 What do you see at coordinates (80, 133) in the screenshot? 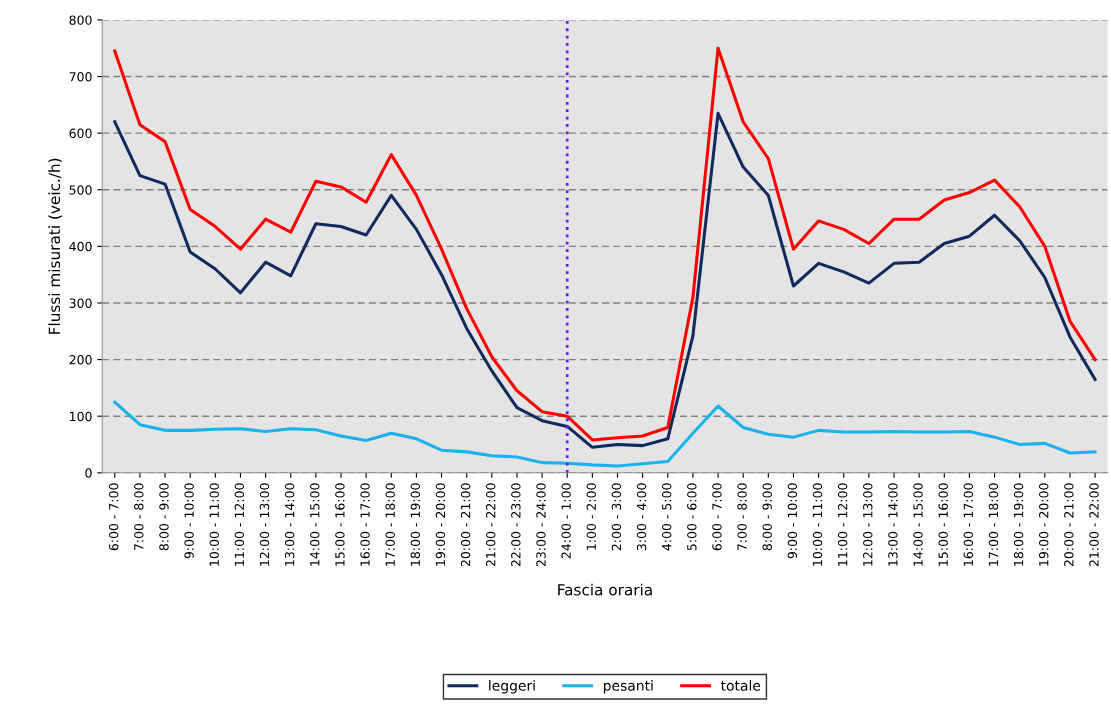
I see `y-tick-label: 600` at bounding box center [80, 133].